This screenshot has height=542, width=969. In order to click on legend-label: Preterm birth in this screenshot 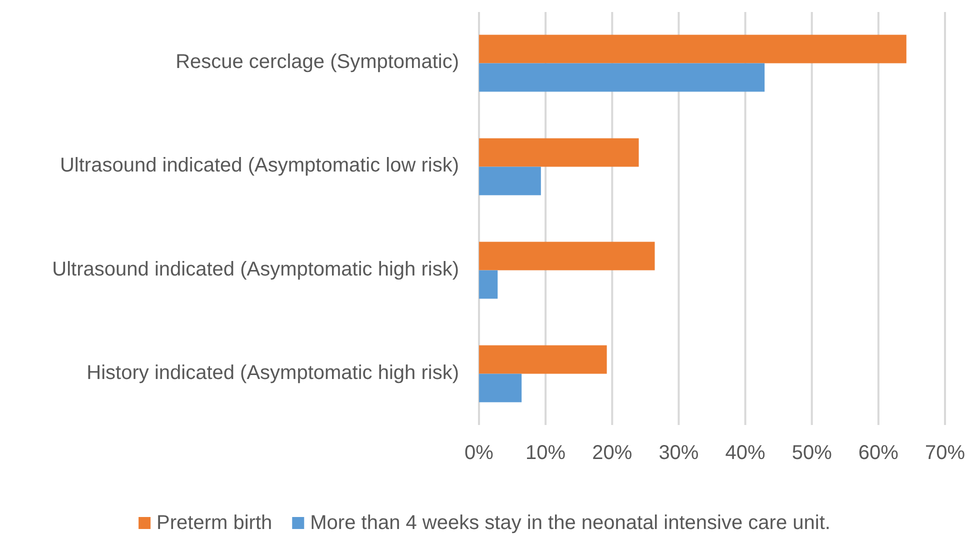, I will do `click(214, 523)`.